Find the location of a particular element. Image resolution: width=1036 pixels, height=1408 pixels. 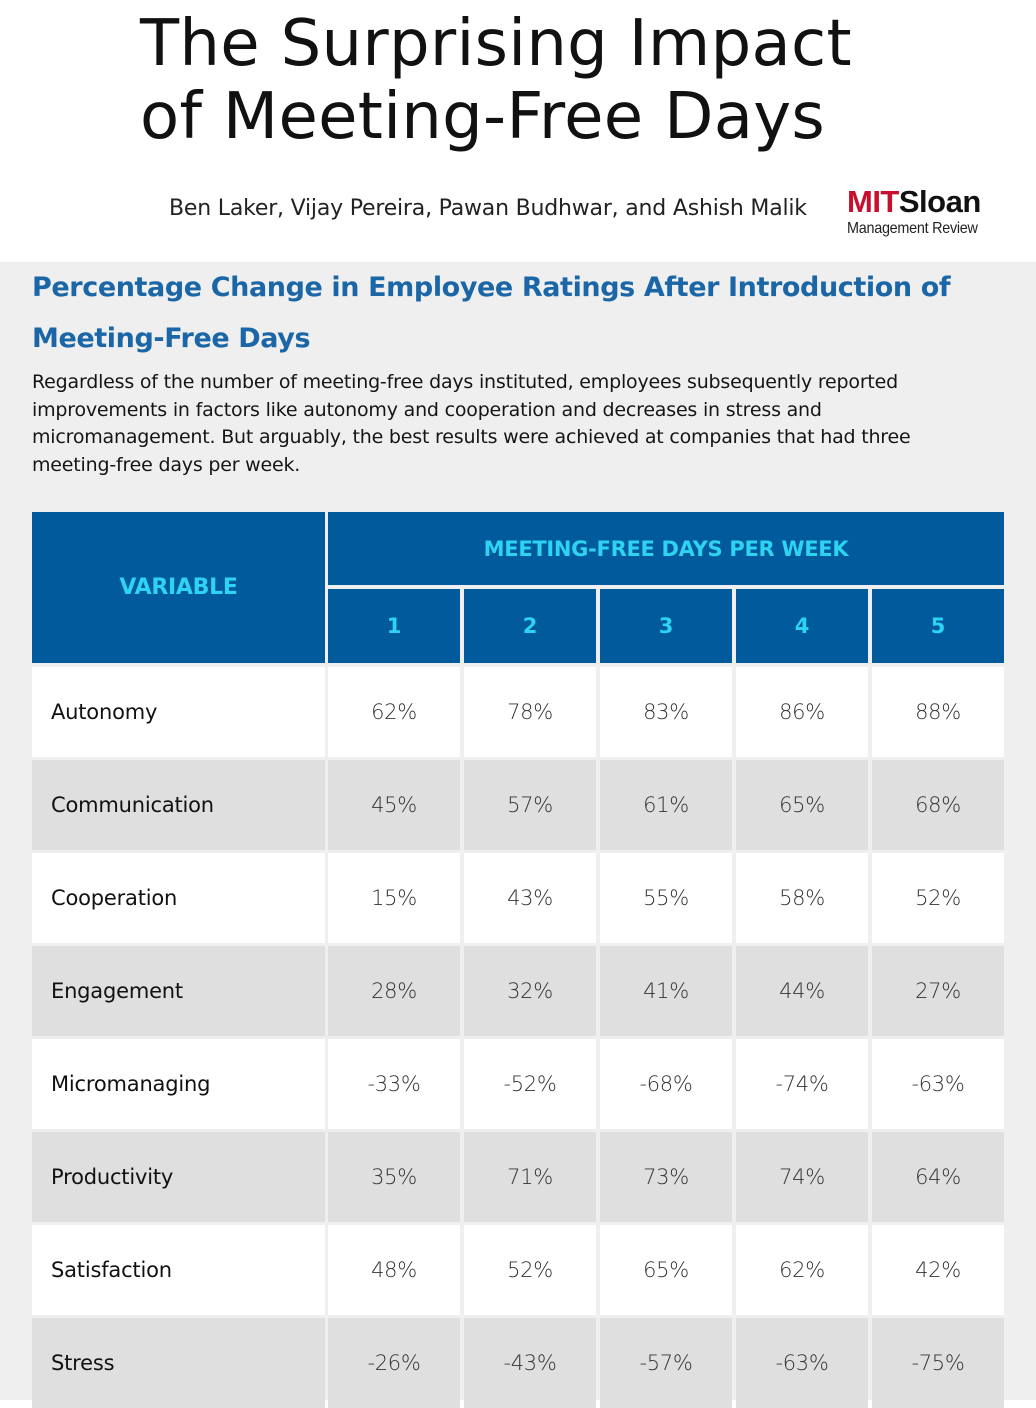

value-cell: 43% is located at coordinates (530, 898).